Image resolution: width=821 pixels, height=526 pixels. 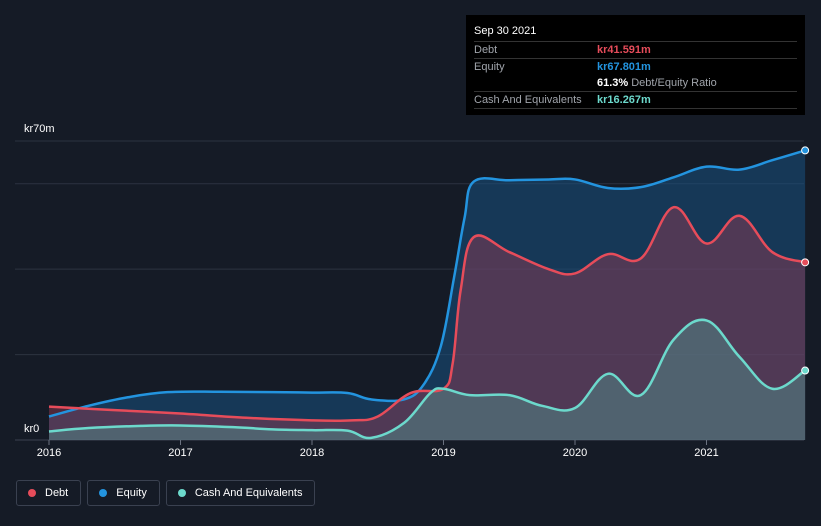 I want to click on tooltip-row-debt: Debt kr41.591m, so click(x=635, y=50).